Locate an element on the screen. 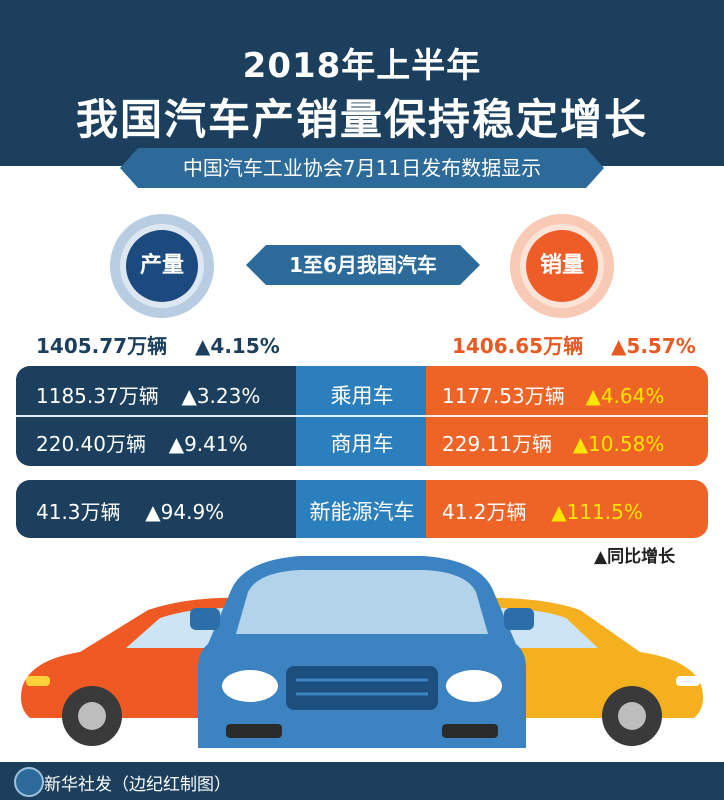 This screenshot has height=800, width=724. sales-circle: 销量 is located at coordinates (562, 266).